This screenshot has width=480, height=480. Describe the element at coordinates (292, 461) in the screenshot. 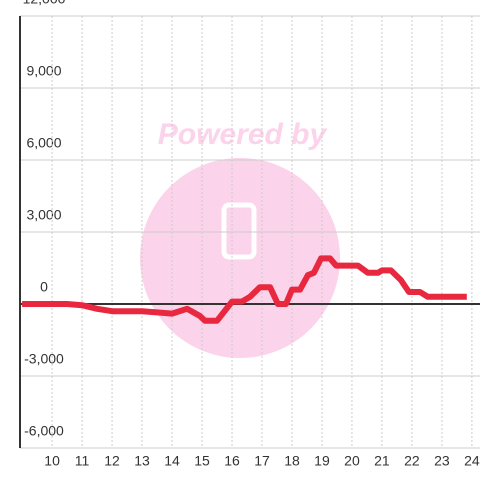

I see `x-tick-label: 18` at that location.